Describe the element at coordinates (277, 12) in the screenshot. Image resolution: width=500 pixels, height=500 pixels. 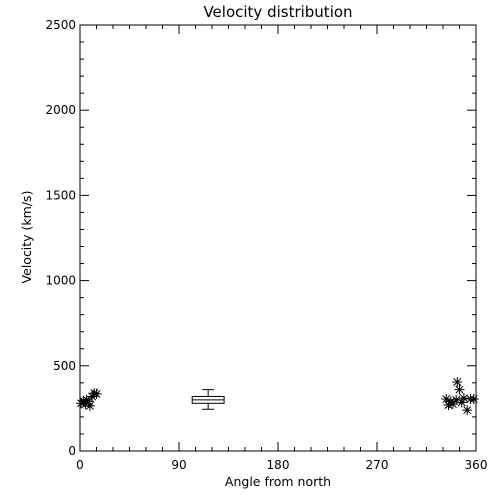
I see `chart-title: Velocity distribution` at that location.